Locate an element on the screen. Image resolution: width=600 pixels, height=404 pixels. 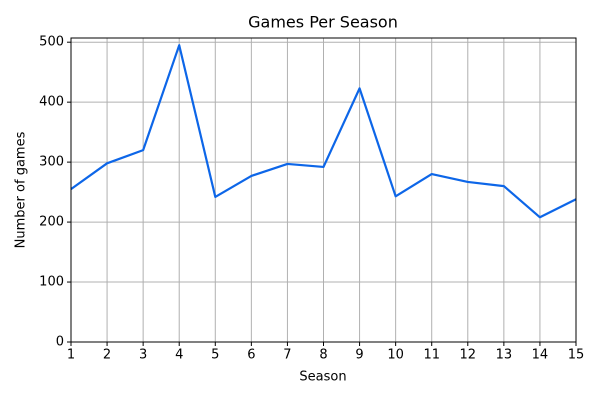
x-tick-label: 11 is located at coordinates (431, 355).